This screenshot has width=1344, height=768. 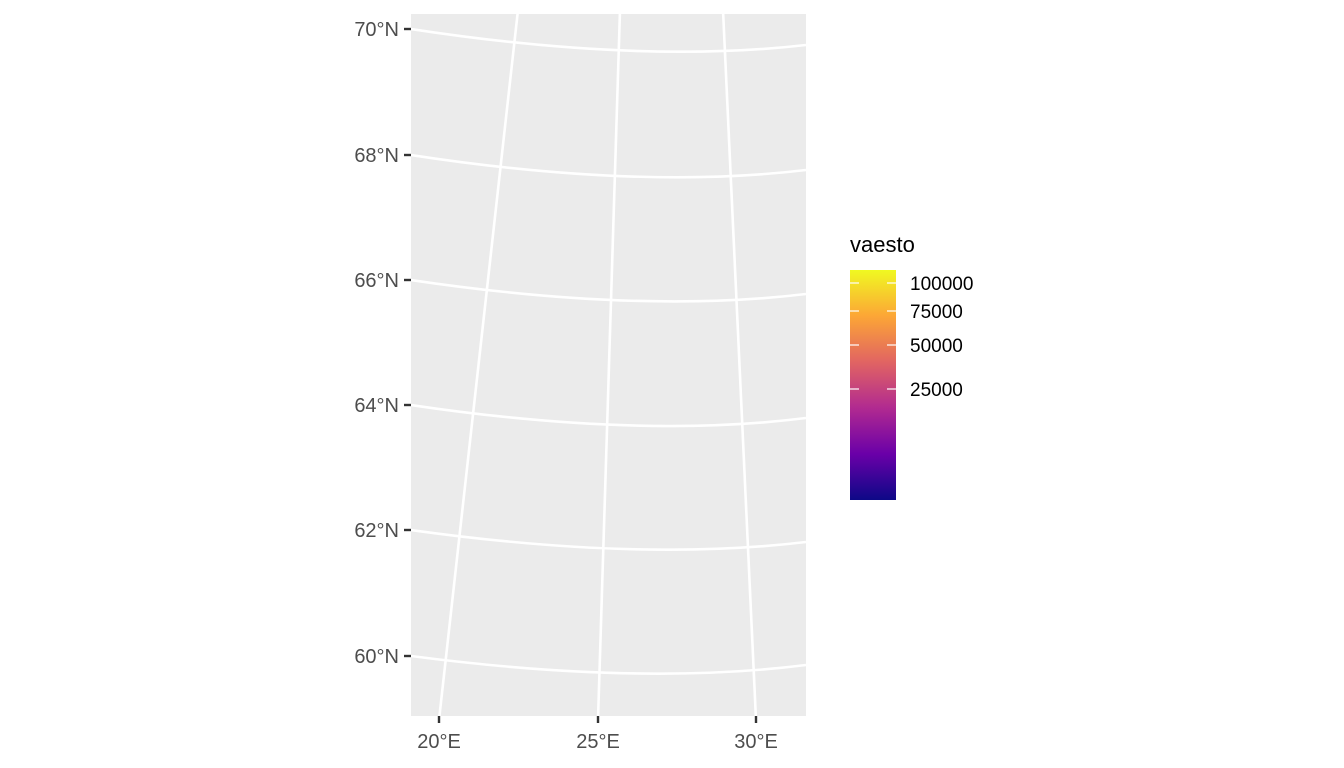 What do you see at coordinates (478, 365) in the screenshot?
I see `meridian-20e-line` at bounding box center [478, 365].